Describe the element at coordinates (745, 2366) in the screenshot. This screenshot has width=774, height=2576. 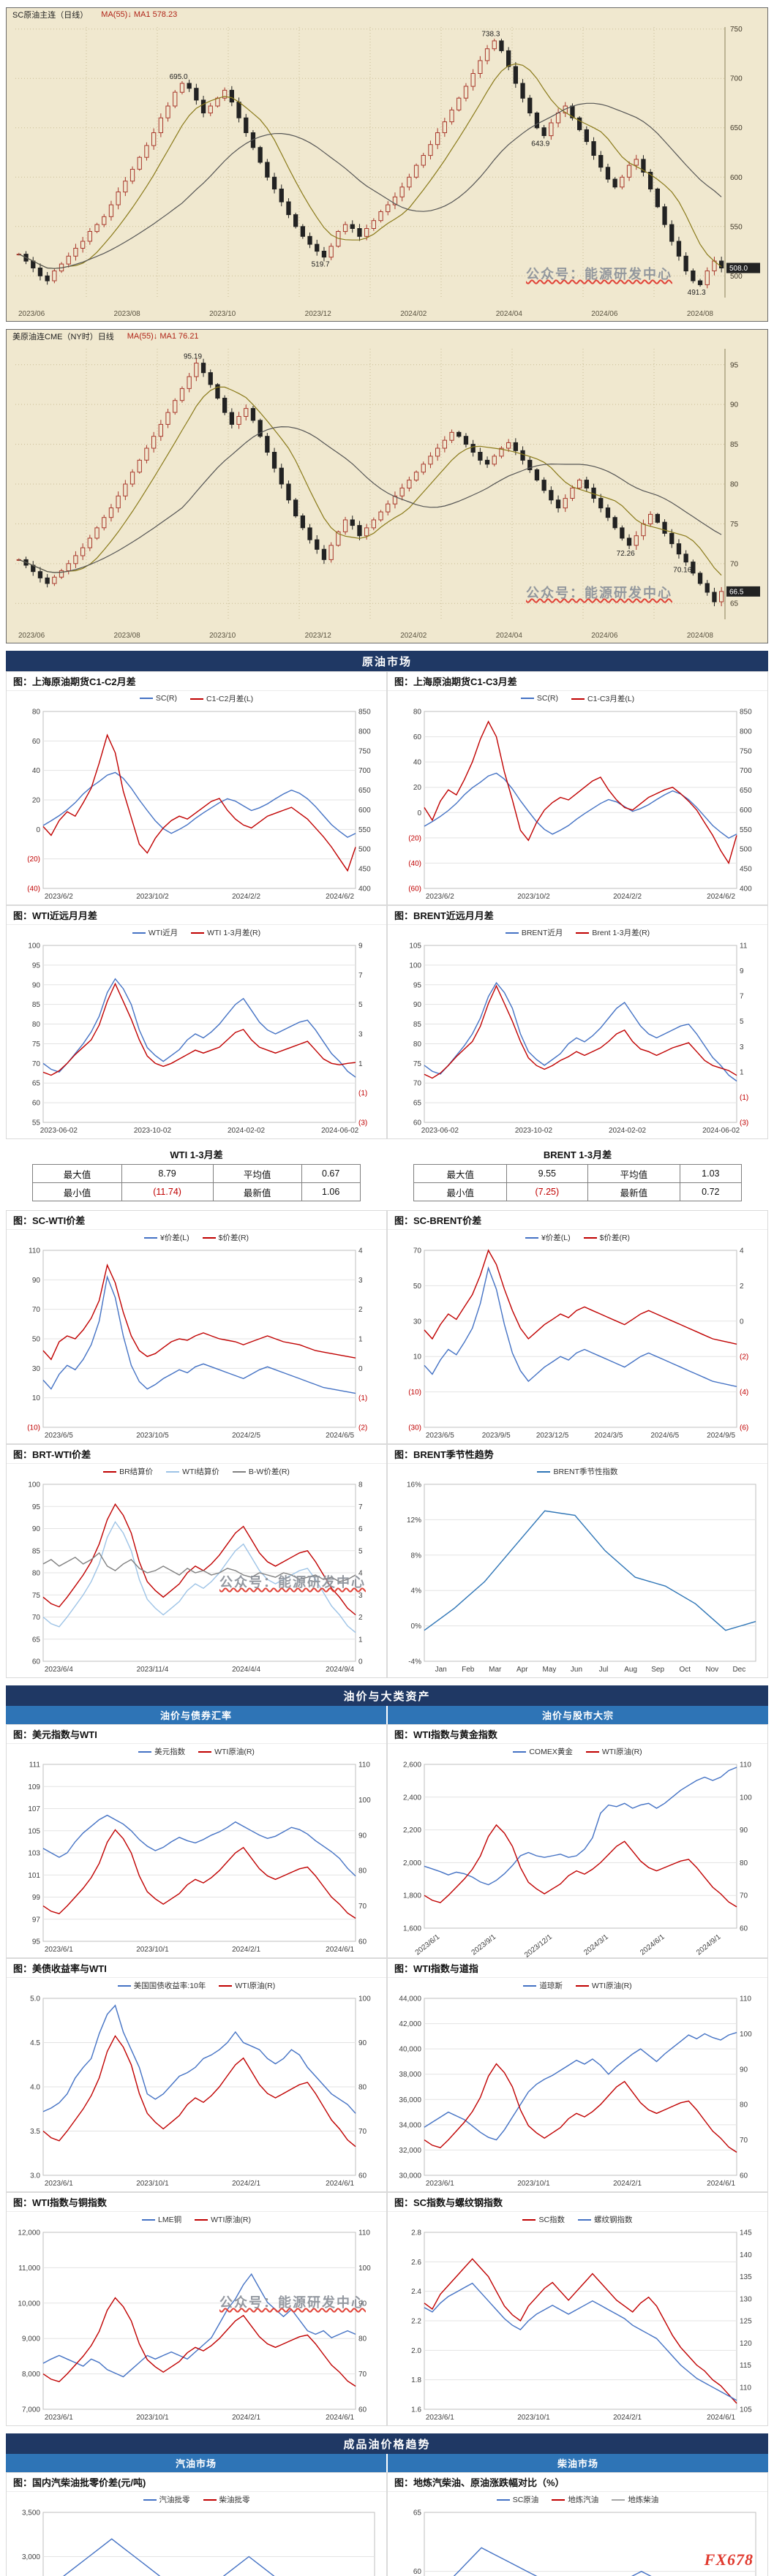
I see `svg-text: 115` at that location.